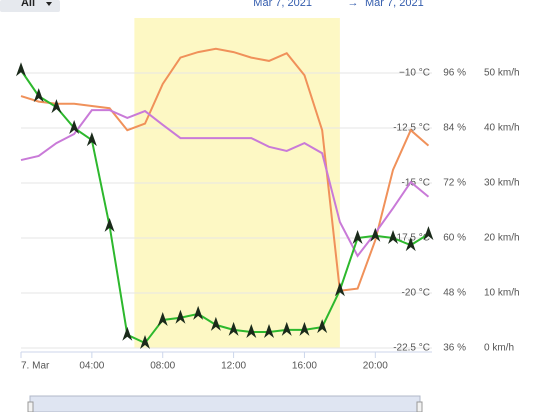 The height and width of the screenshot is (417, 543). I want to click on date-to: Mar 7, 2021, so click(394, 4).